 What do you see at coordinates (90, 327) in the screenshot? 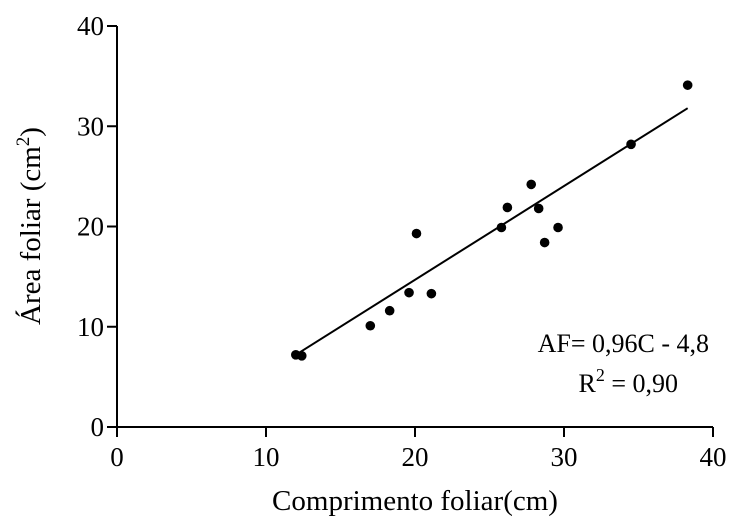
I see `y-tick-label: 10` at bounding box center [90, 327].